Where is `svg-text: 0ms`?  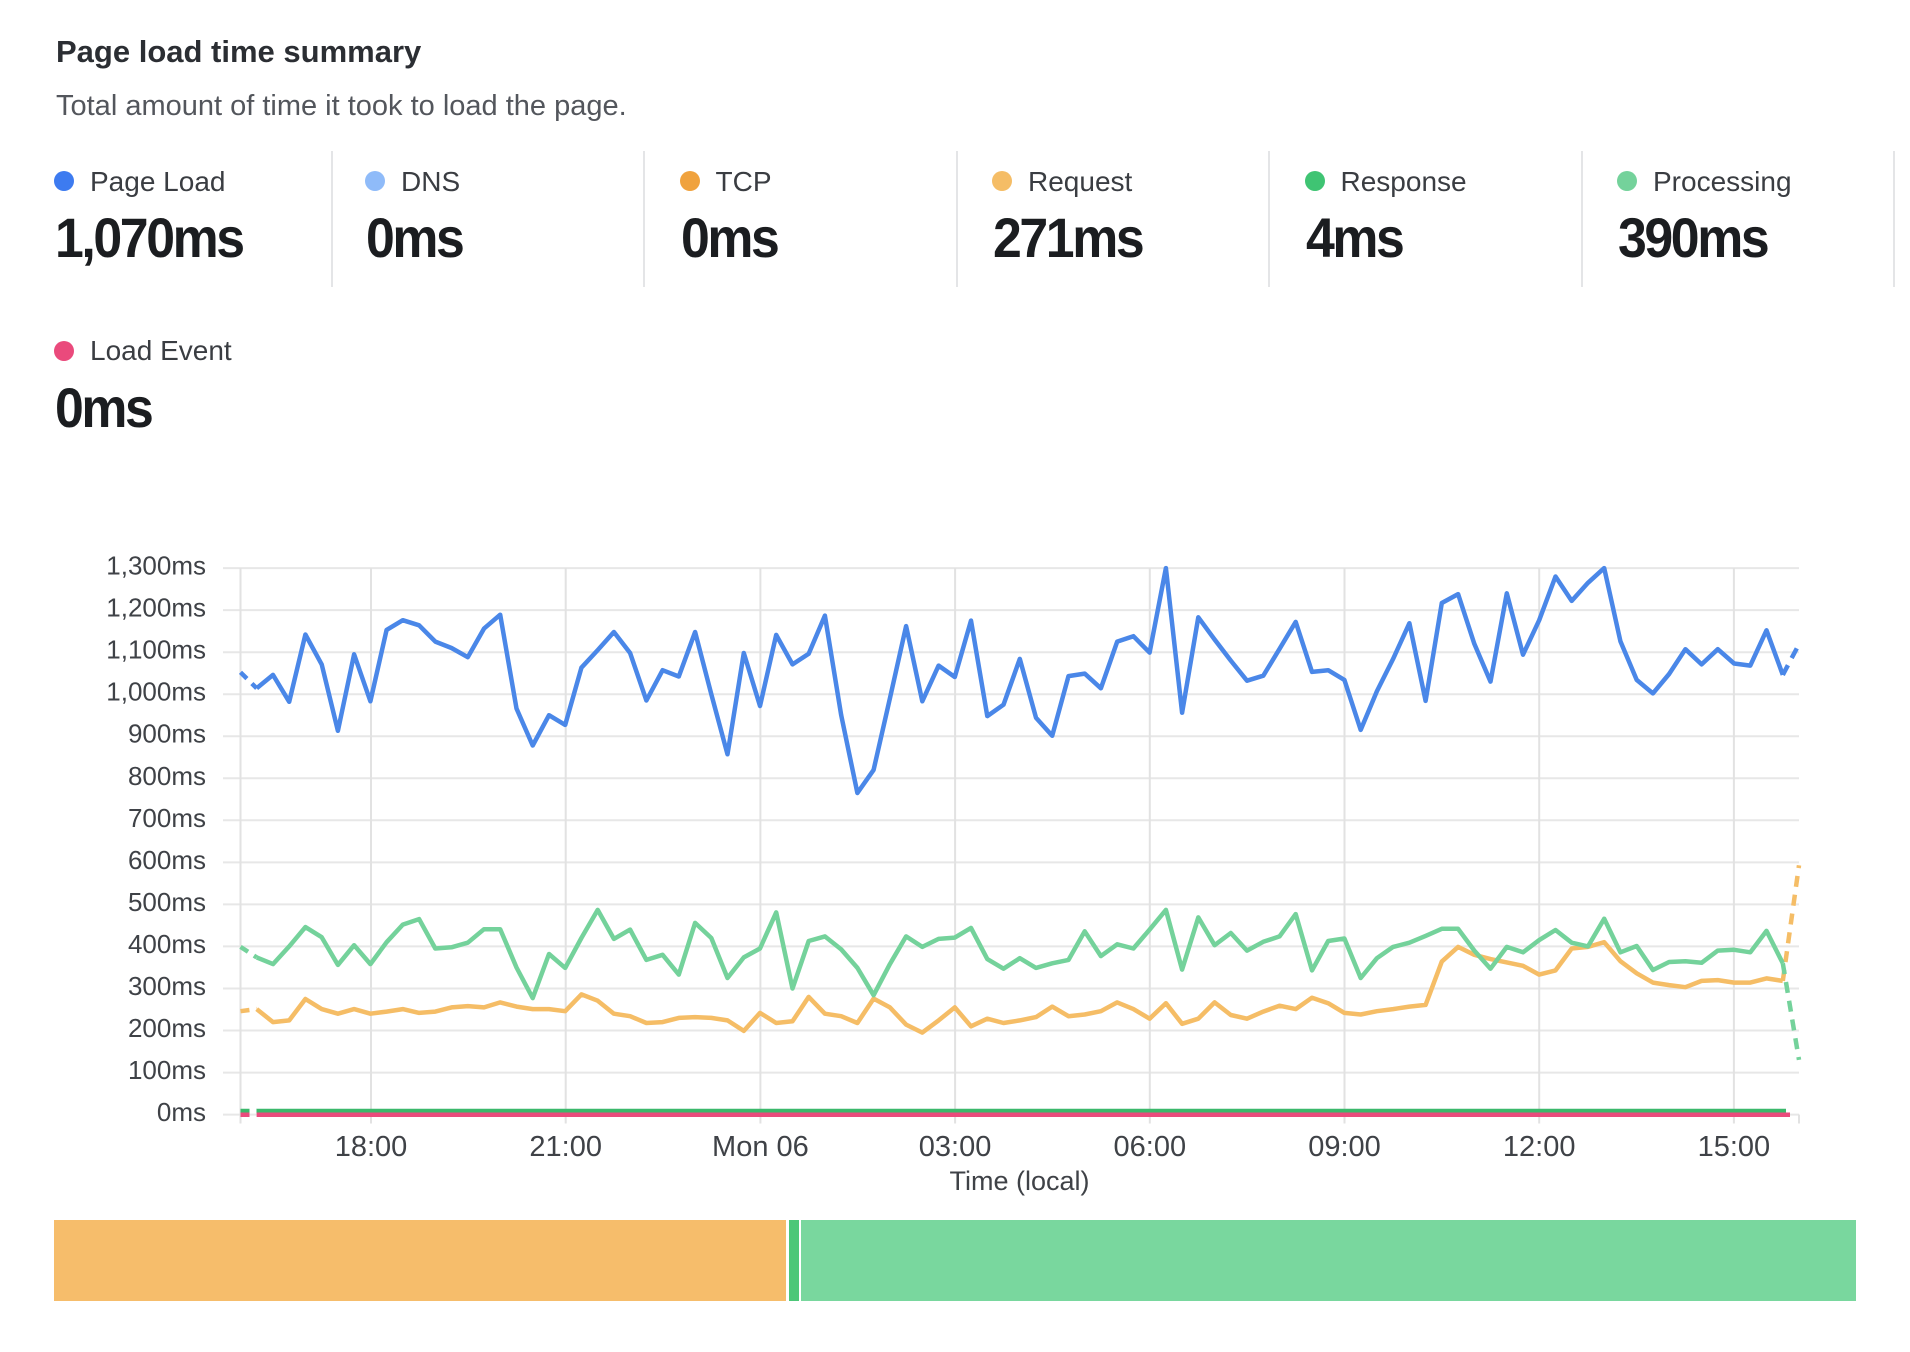
svg-text: 0ms is located at coordinates (181, 1112).